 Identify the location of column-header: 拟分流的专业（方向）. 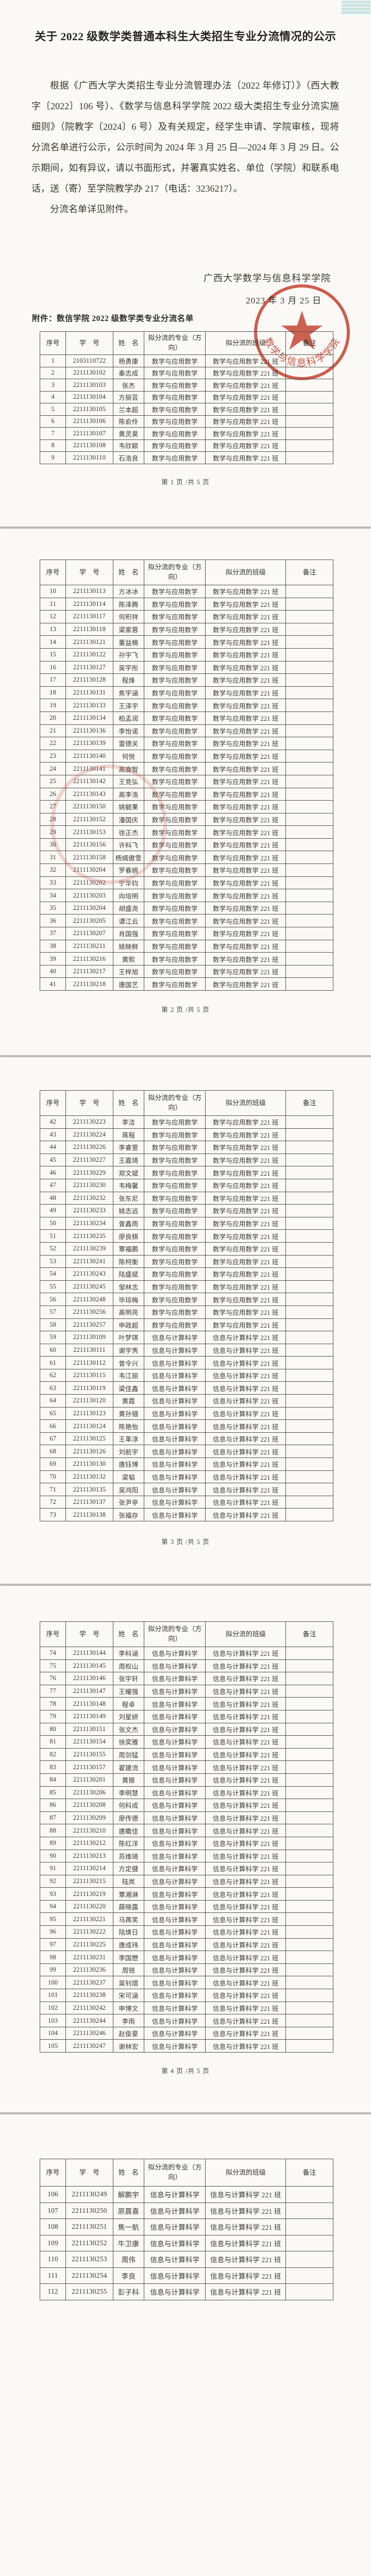
(175, 572).